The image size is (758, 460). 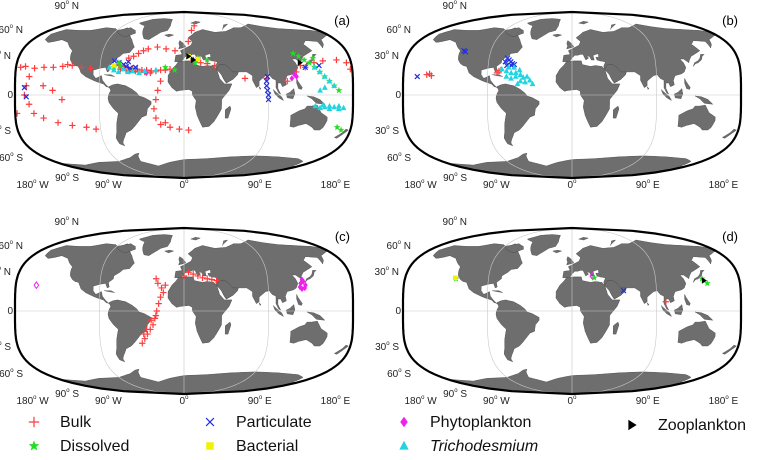 I want to click on land-greenland, so click(x=156, y=29).